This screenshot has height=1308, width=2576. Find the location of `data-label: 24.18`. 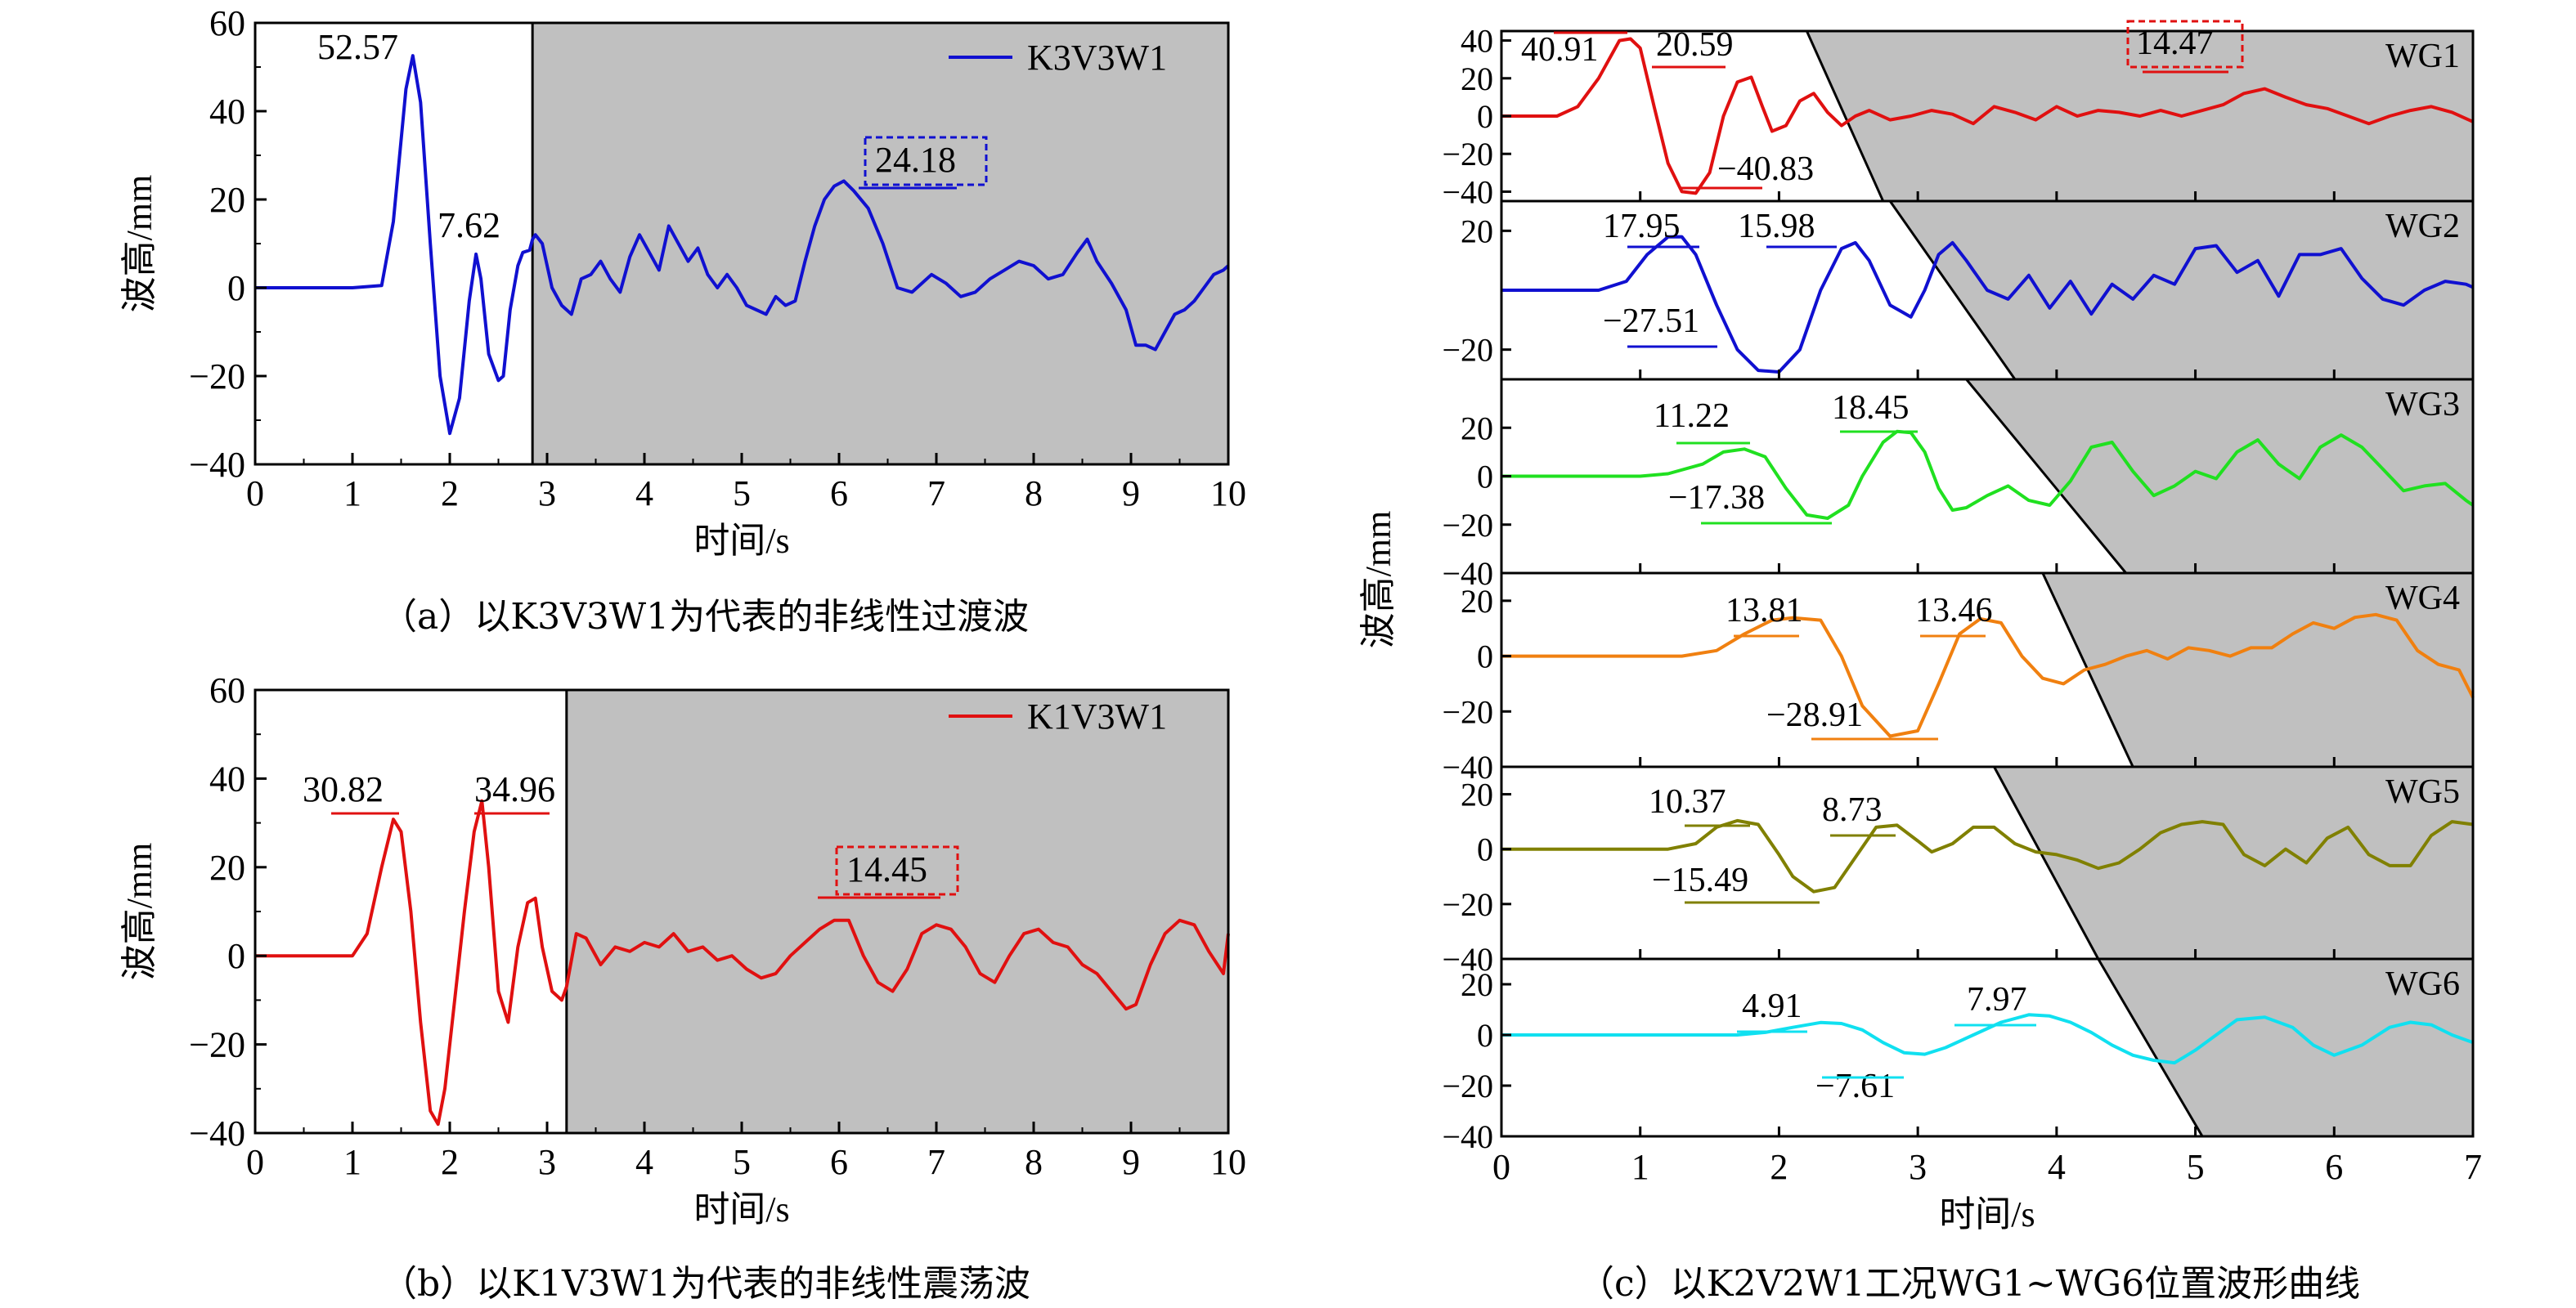

data-label: 24.18 is located at coordinates (916, 160).